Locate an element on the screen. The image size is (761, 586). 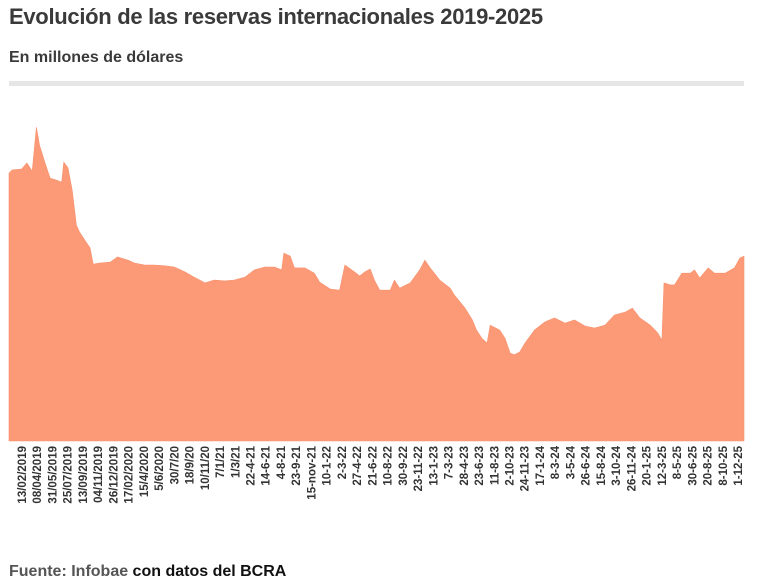
x-tick-label: 8-3-24 is located at coordinates (556, 462).